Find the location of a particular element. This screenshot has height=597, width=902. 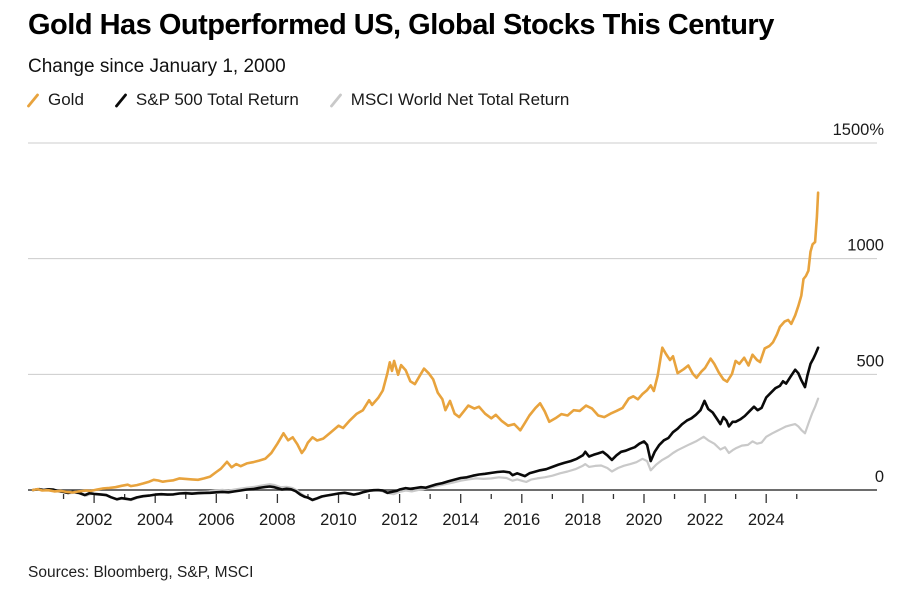

x-axis-label: 2014 is located at coordinates (460, 520).